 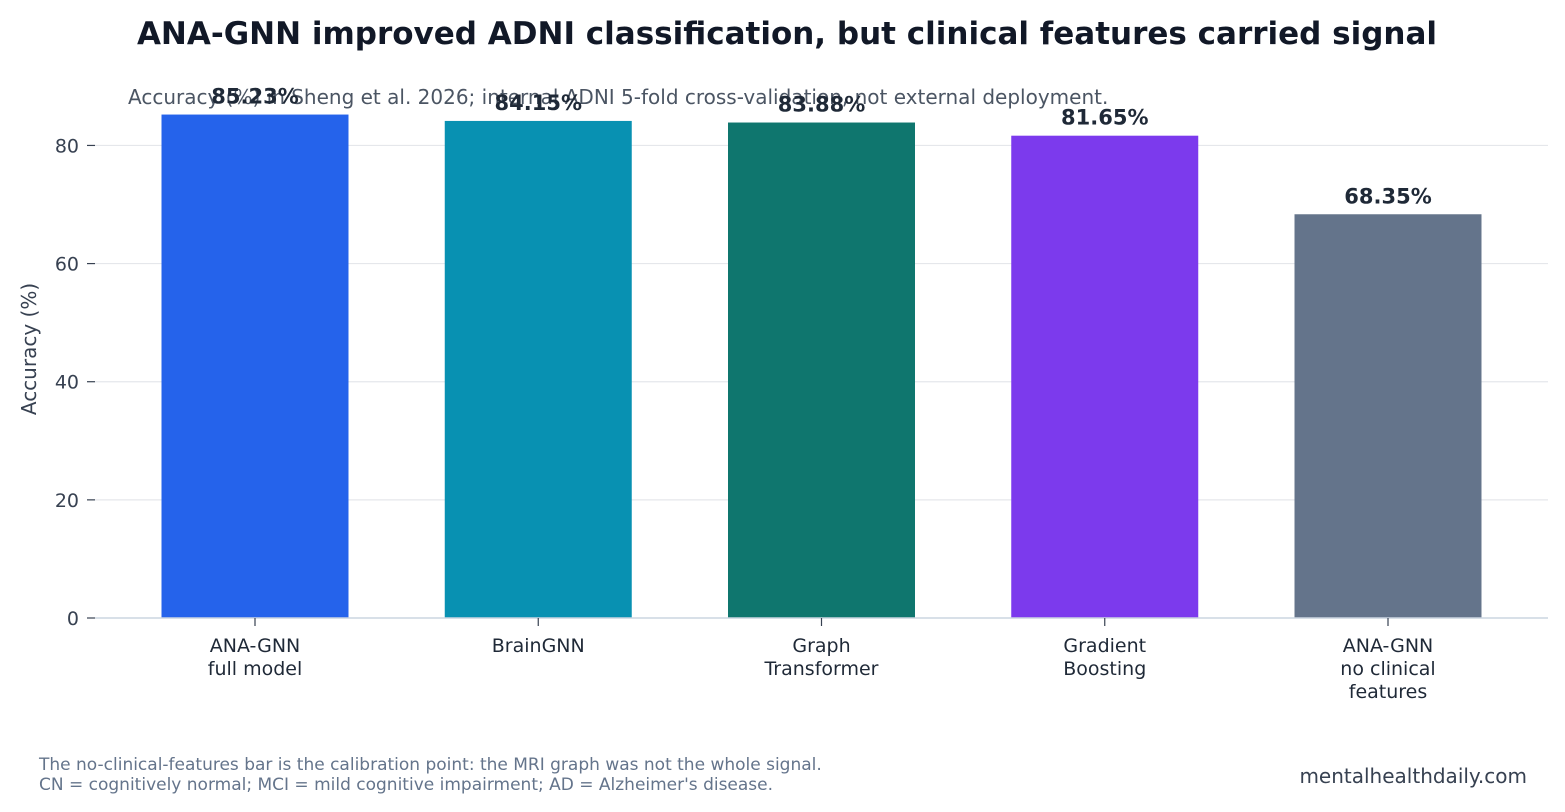 What do you see at coordinates (1104, 118) in the screenshot?
I see `value-label-3: 81.65%` at bounding box center [1104, 118].